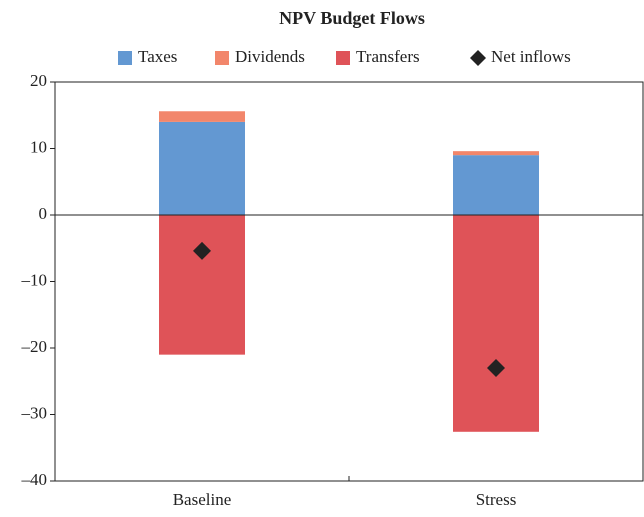  What do you see at coordinates (34, 346) in the screenshot?
I see `y-tick-label: –20` at bounding box center [34, 346].